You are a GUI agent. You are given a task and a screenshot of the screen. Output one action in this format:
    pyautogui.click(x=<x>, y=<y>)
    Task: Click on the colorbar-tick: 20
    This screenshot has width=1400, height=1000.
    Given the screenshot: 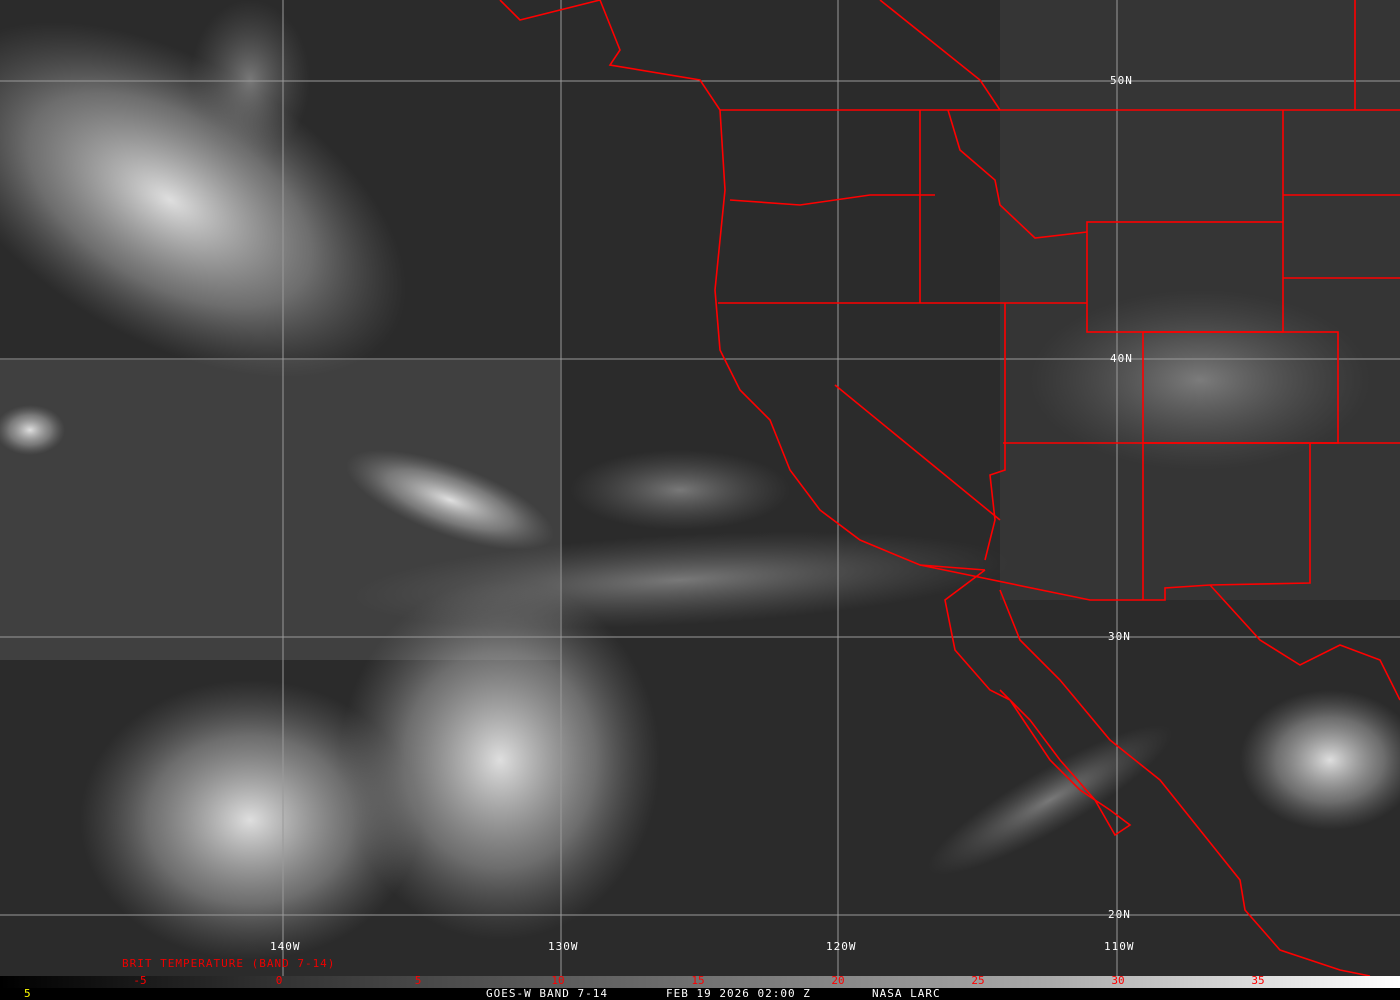 What is the action you would take?
    pyautogui.click(x=838, y=980)
    